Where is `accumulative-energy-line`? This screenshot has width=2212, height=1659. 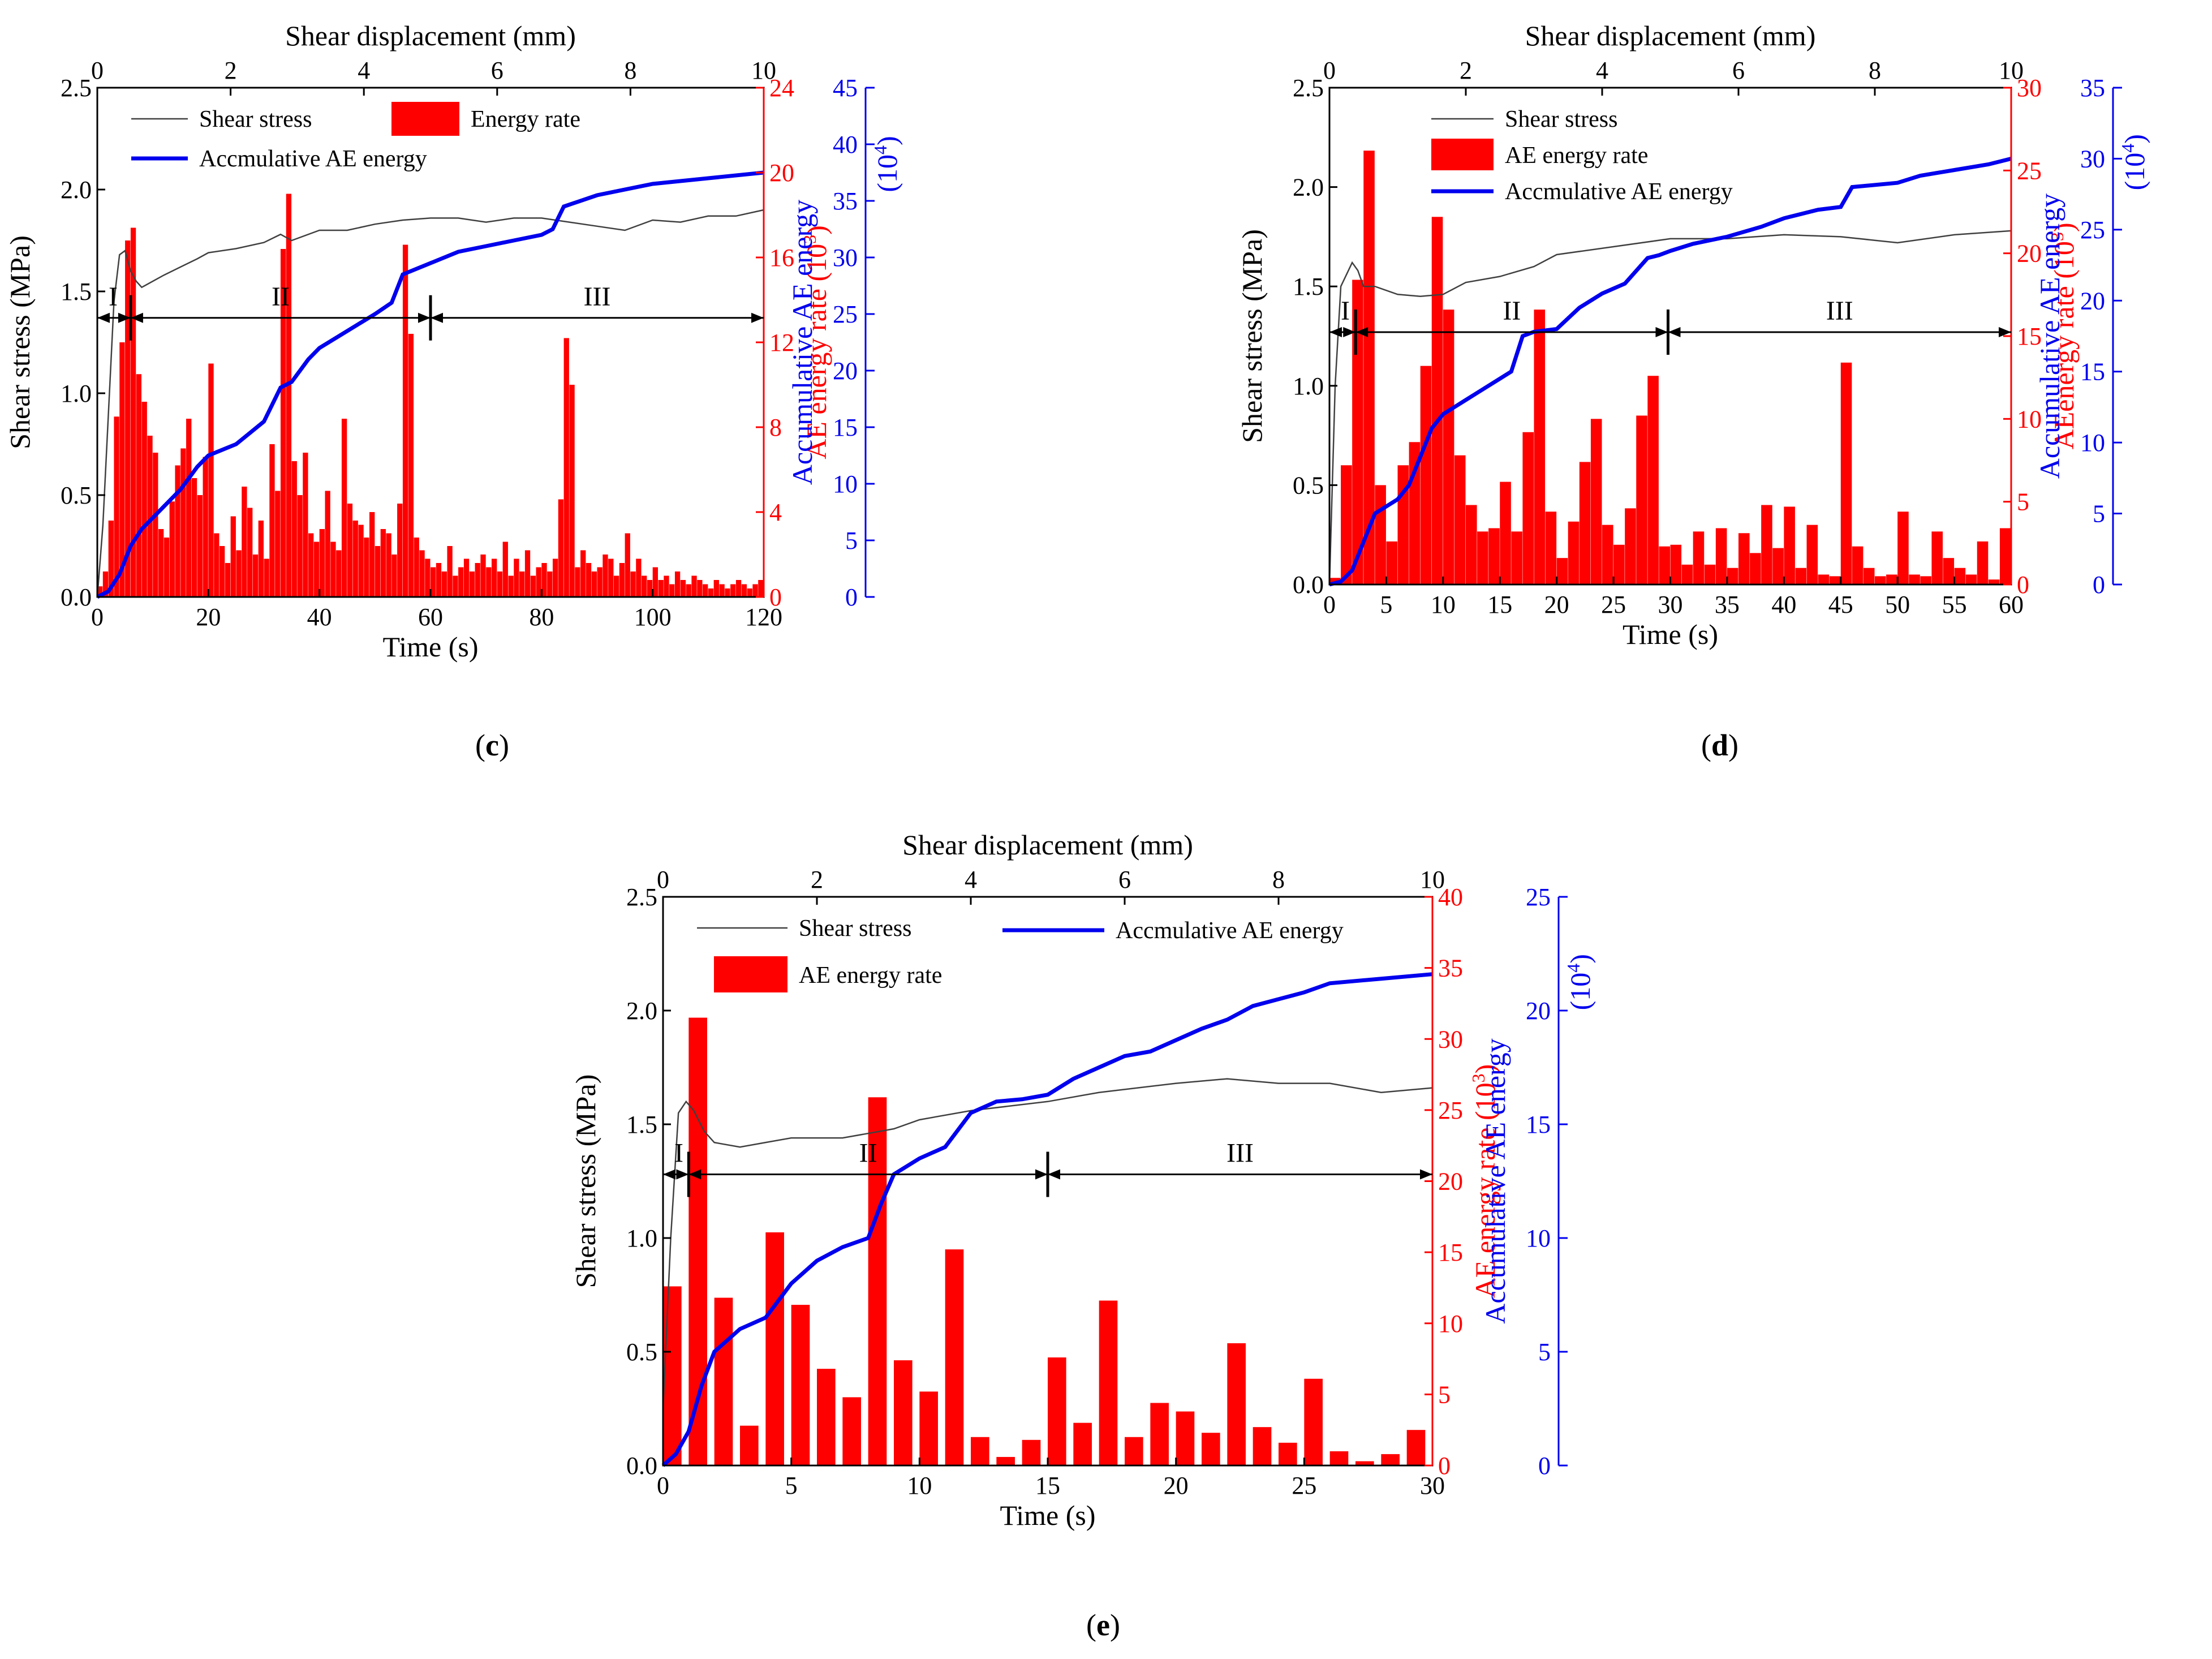
accumulative-energy-line is located at coordinates (430, 385).